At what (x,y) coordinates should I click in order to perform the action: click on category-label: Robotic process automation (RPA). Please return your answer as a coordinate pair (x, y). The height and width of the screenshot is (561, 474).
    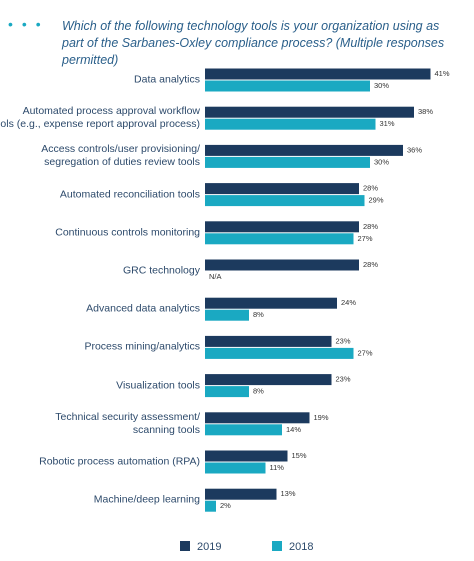
    Looking at the image, I should click on (119, 461).